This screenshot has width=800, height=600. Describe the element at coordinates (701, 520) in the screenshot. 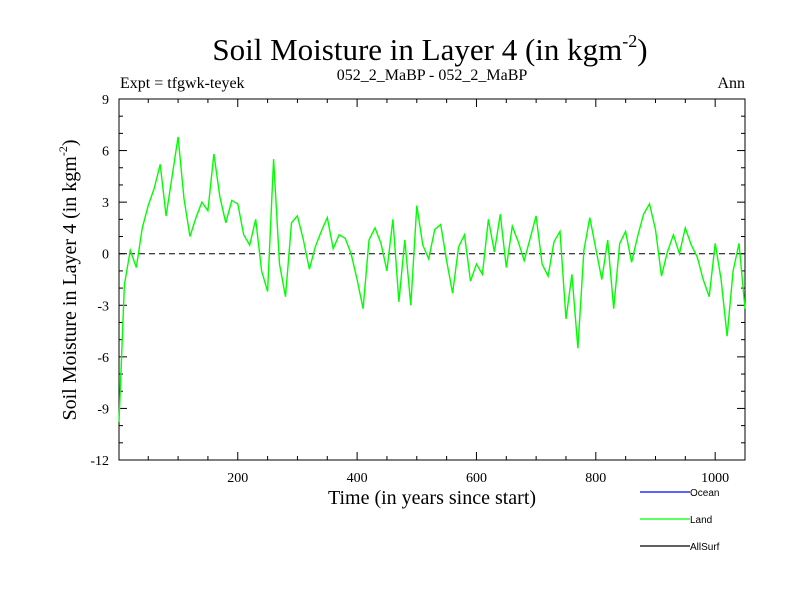

I see `legend-label-land: Land` at that location.